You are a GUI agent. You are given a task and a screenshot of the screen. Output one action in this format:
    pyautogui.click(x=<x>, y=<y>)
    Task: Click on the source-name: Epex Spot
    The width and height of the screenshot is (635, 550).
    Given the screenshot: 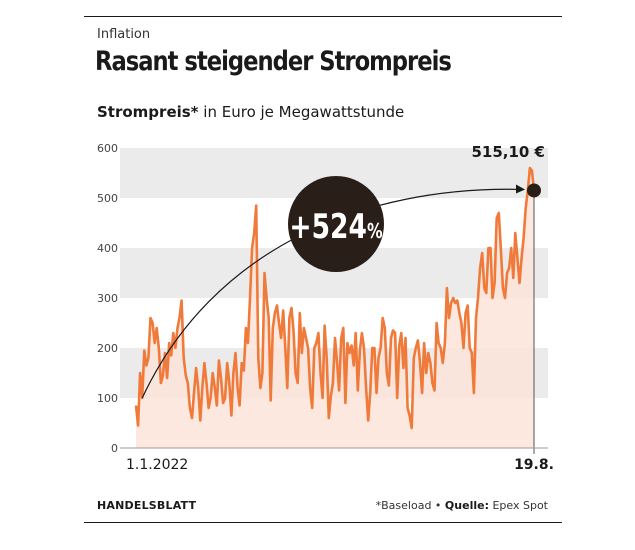 What is the action you would take?
    pyautogui.click(x=520, y=505)
    